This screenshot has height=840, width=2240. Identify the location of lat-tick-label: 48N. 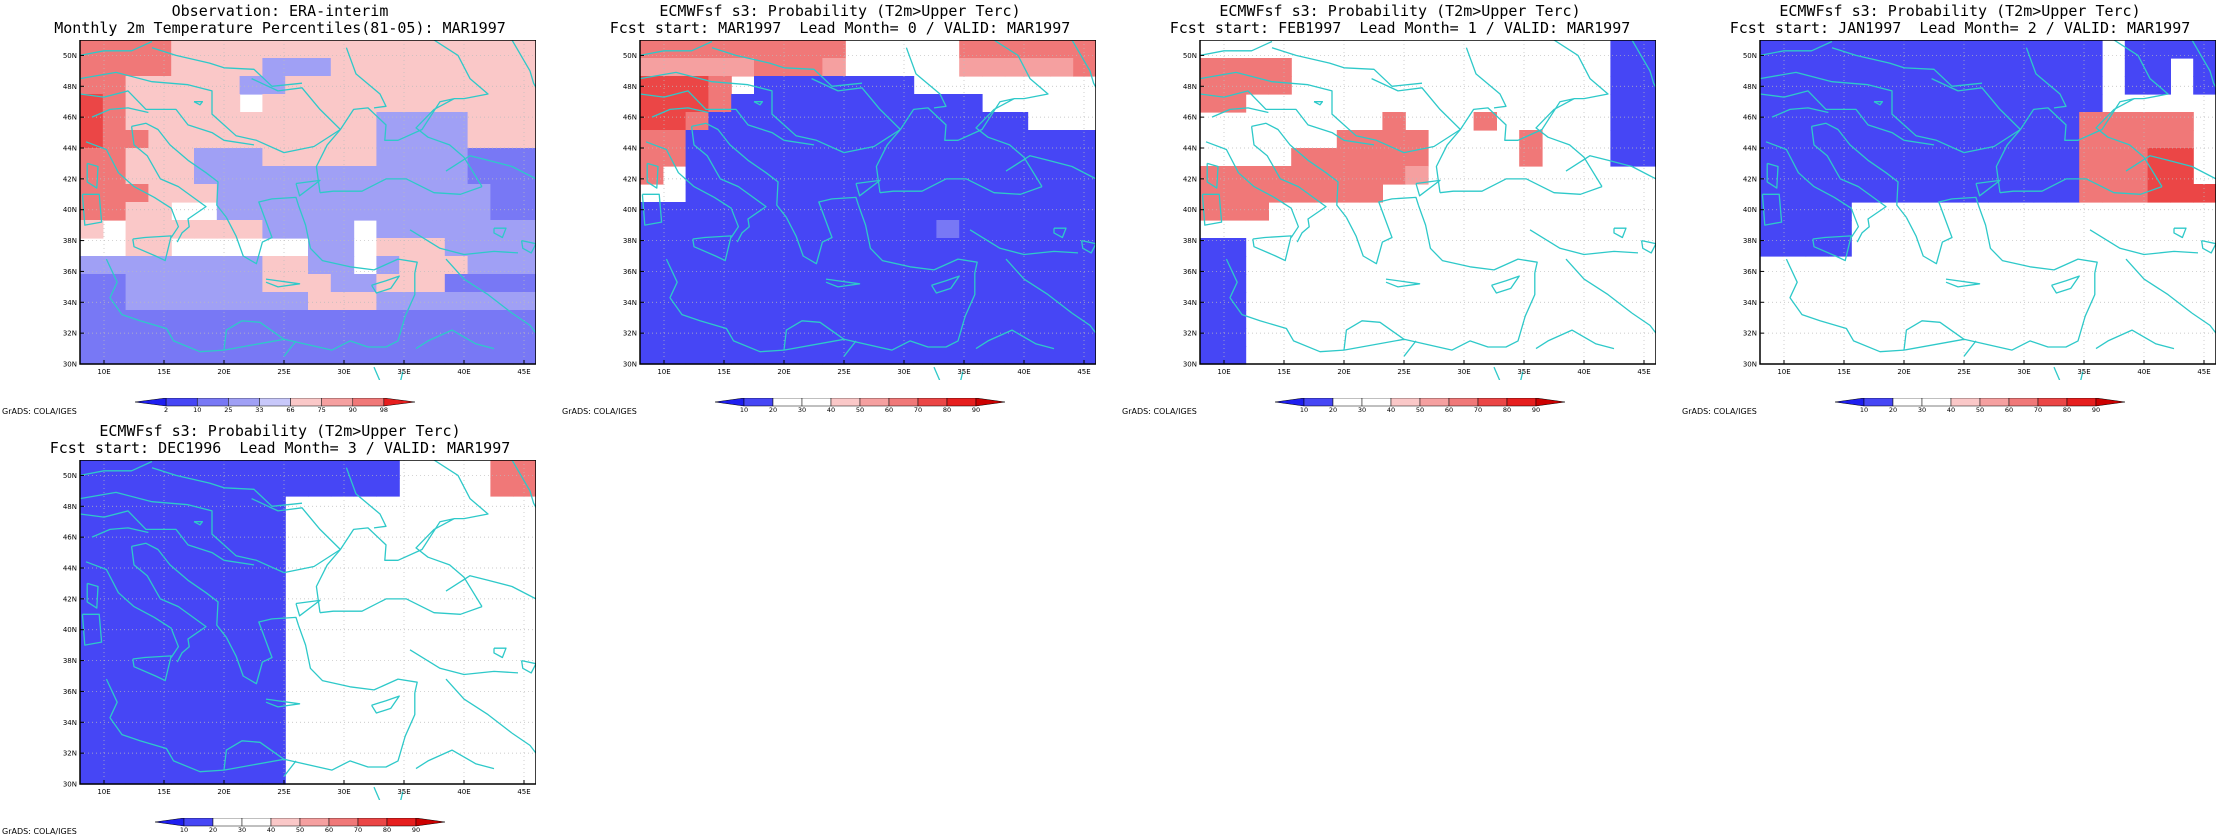
(630, 87).